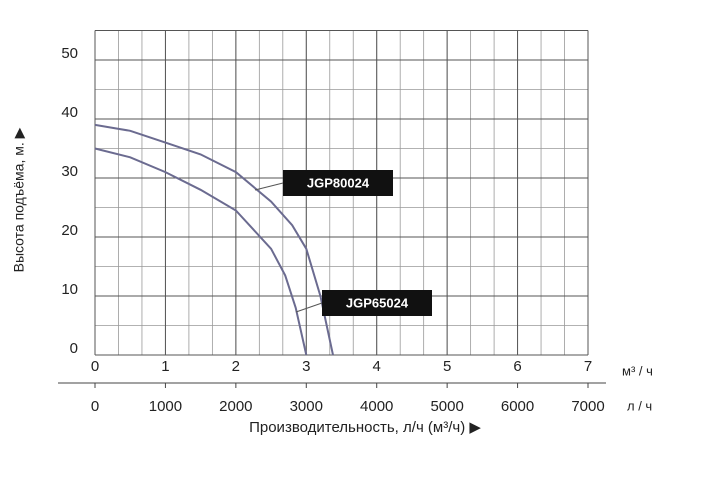 This screenshot has width=706, height=478. Describe the element at coordinates (365, 427) in the screenshot. I see `x-axis-title: Производительность, л/ч (м³/ч) ▶` at that location.